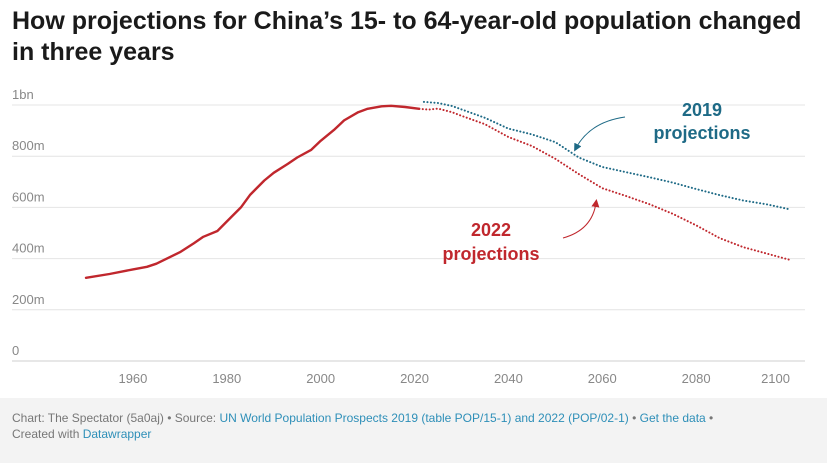 This screenshot has width=827, height=463. Describe the element at coordinates (47, 434) in the screenshot. I see `created-with-label: Created with` at that location.